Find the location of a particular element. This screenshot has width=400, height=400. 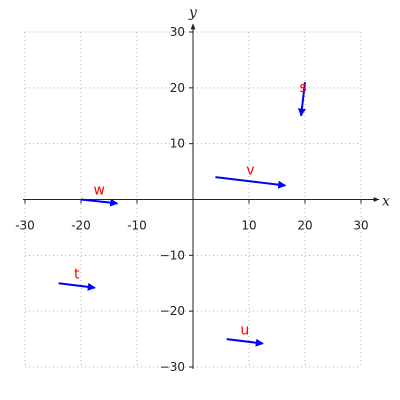

vector-w is located at coordinates (99, 202).